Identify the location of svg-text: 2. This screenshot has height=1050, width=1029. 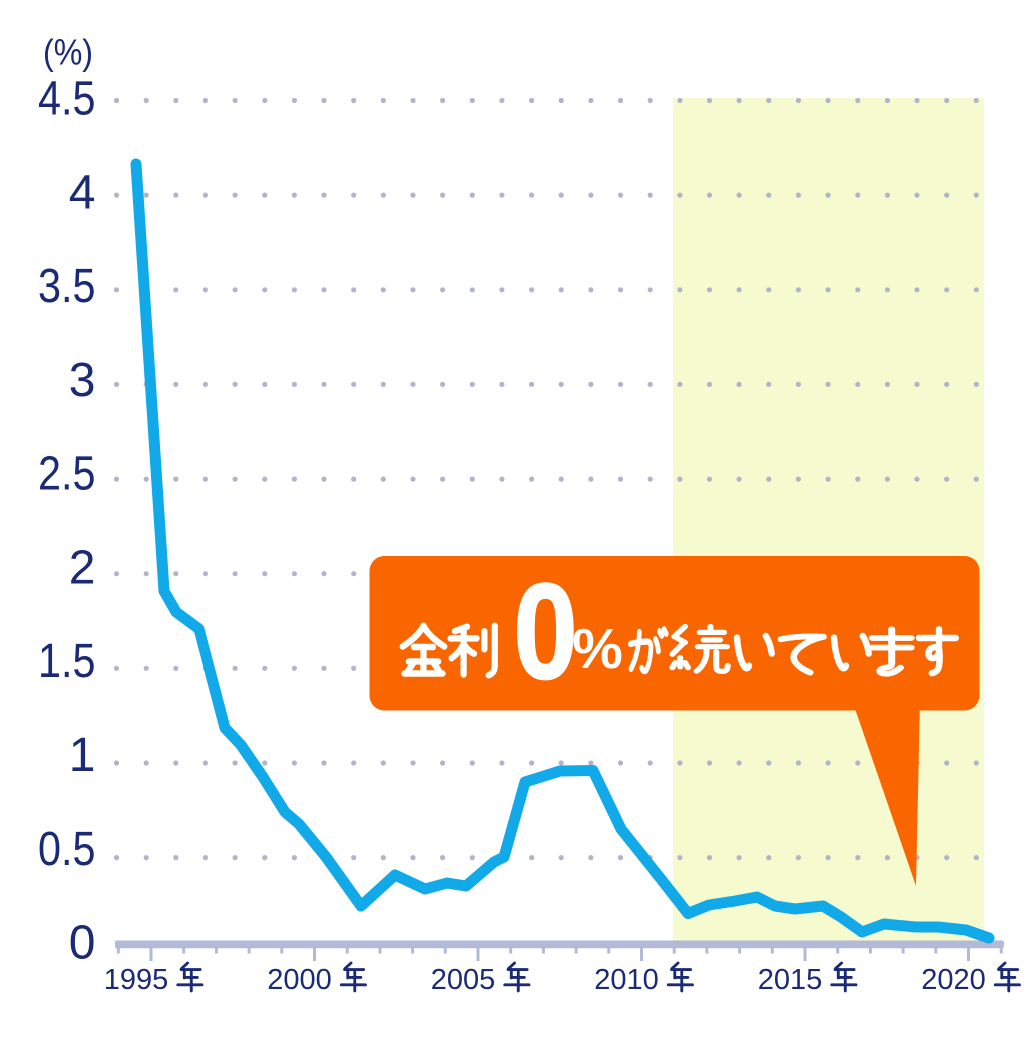
(82, 567).